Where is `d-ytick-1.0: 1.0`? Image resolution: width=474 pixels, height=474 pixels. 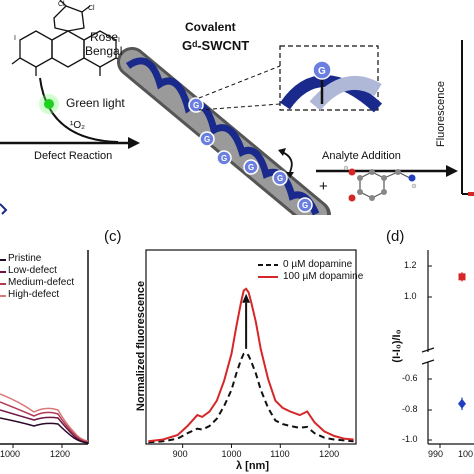 d-ytick-1.0: 1.0 is located at coordinates (410, 296).